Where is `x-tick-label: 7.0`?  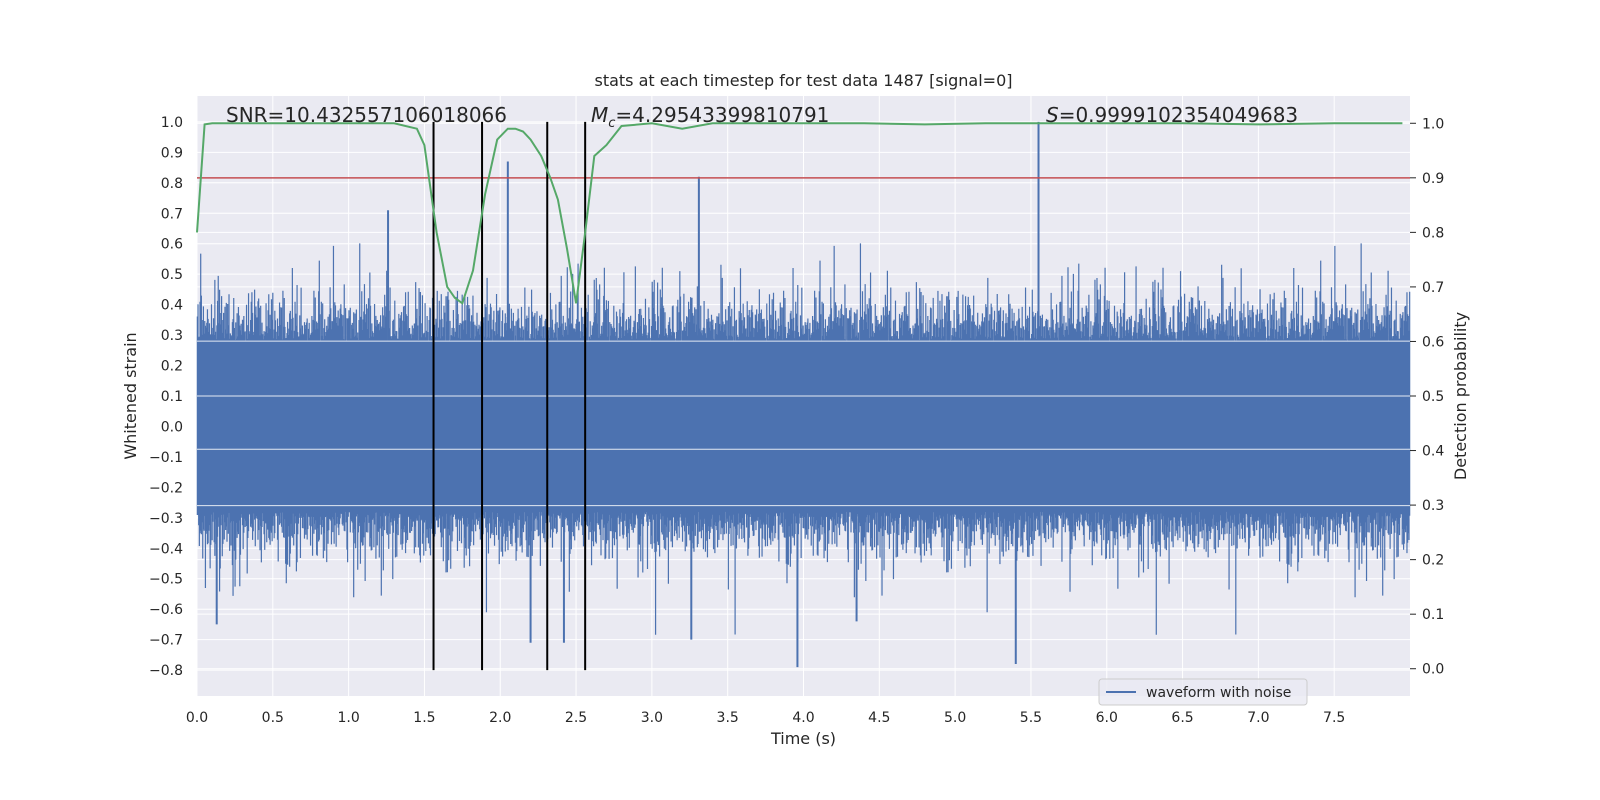 x-tick-label: 7.0 is located at coordinates (1258, 718).